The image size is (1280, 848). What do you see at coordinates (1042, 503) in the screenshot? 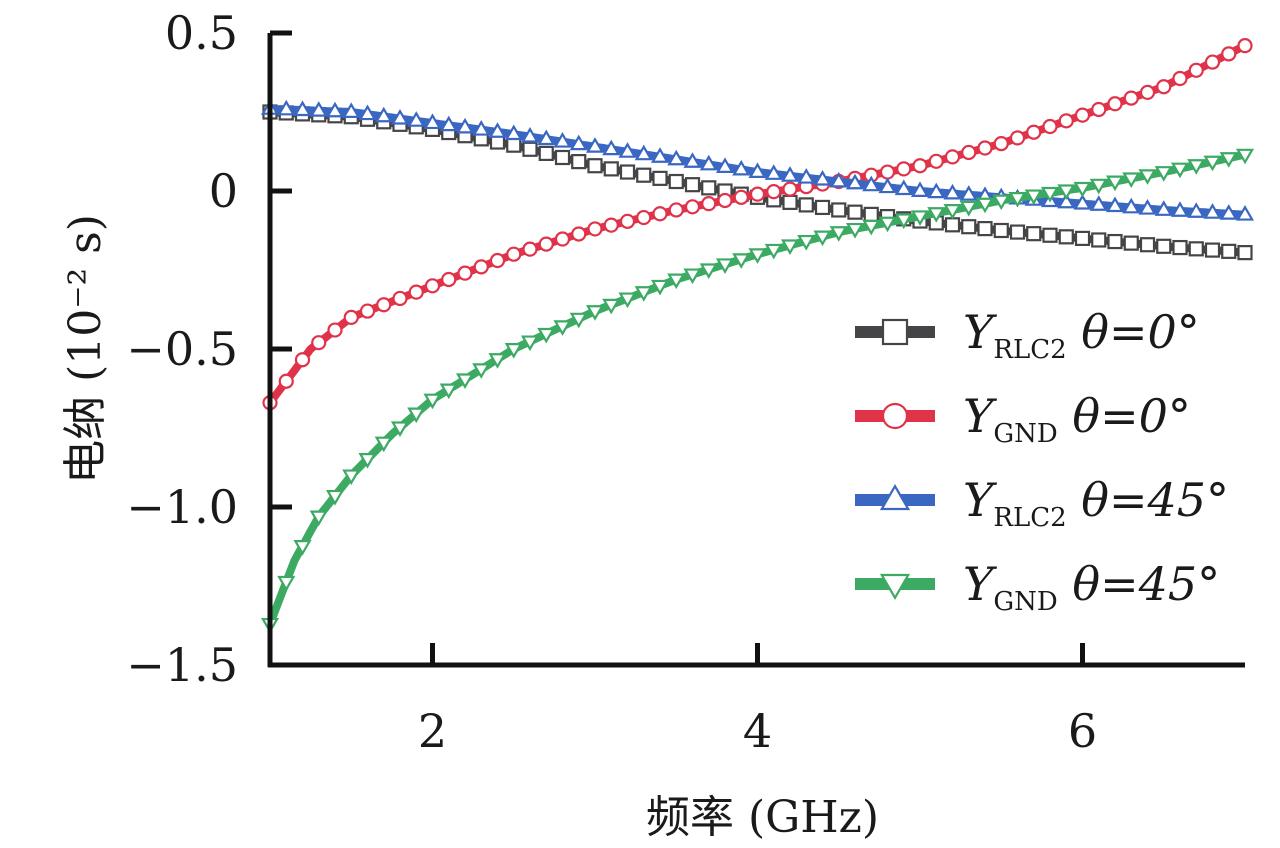
I see `legend-item: YRLC2 θ=45°` at bounding box center [1042, 503].